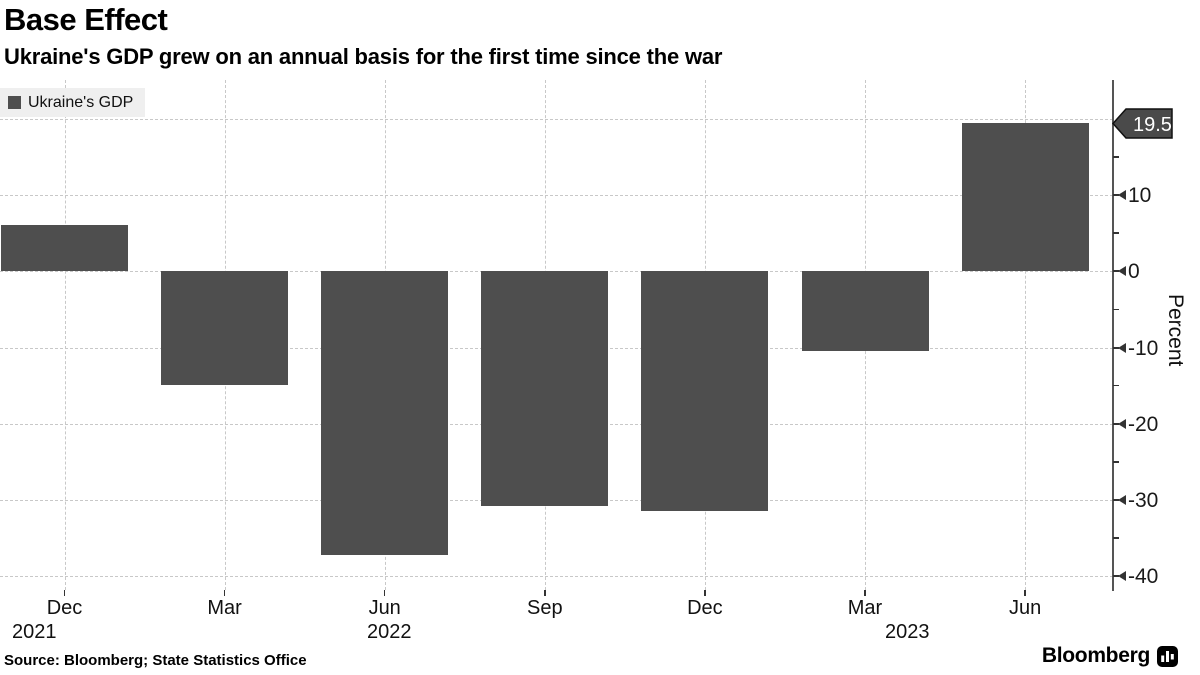  I want to click on value-tag: 19.5, so click(1142, 123).